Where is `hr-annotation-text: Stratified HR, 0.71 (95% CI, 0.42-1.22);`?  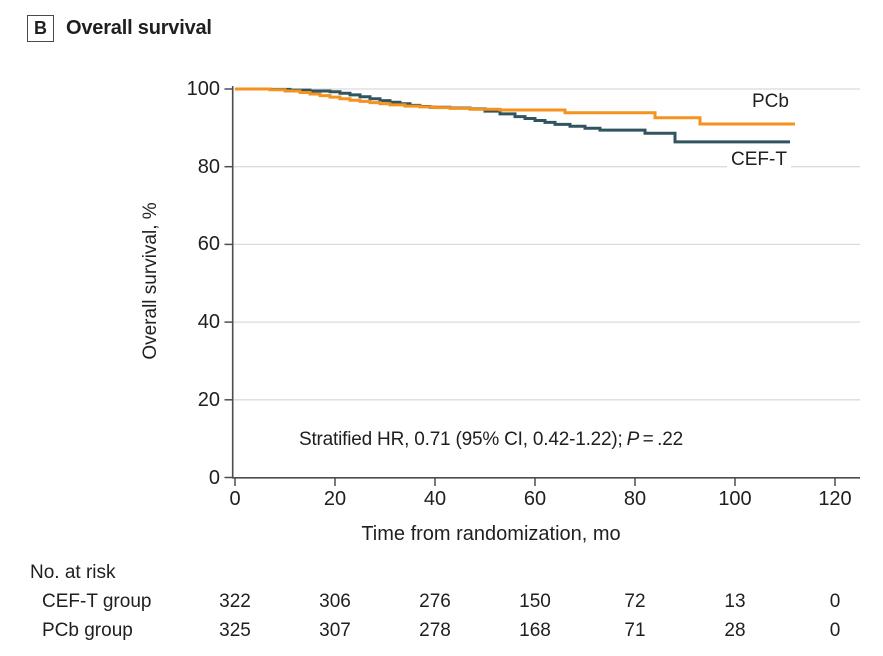
hr-annotation-text: Stratified HR, 0.71 (95% CI, 0.42-1.22); is located at coordinates (460, 439).